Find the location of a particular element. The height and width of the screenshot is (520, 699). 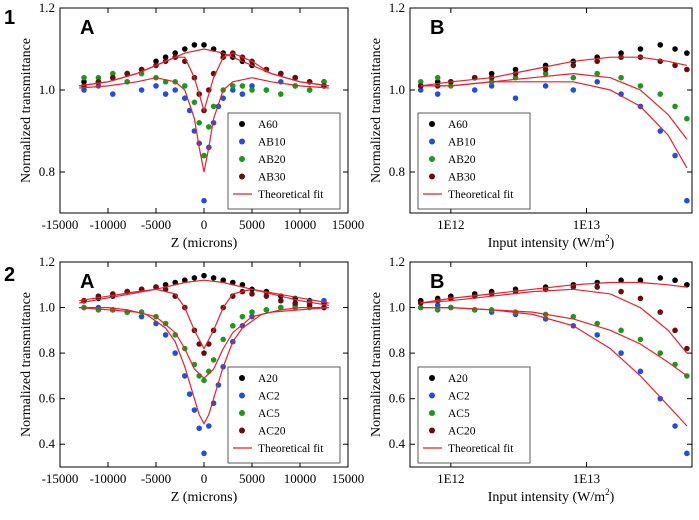

y-axis-label: Normalized transmittance is located at coordinates (376, 364).